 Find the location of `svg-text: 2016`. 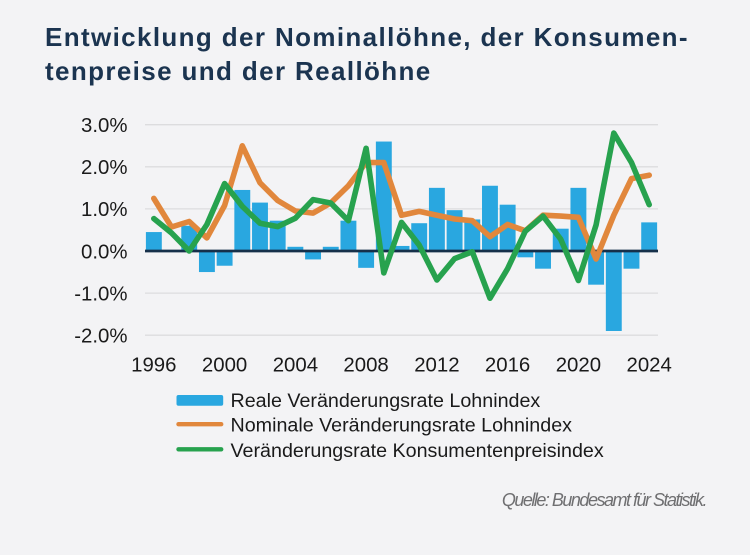

svg-text: 2016 is located at coordinates (507, 365).